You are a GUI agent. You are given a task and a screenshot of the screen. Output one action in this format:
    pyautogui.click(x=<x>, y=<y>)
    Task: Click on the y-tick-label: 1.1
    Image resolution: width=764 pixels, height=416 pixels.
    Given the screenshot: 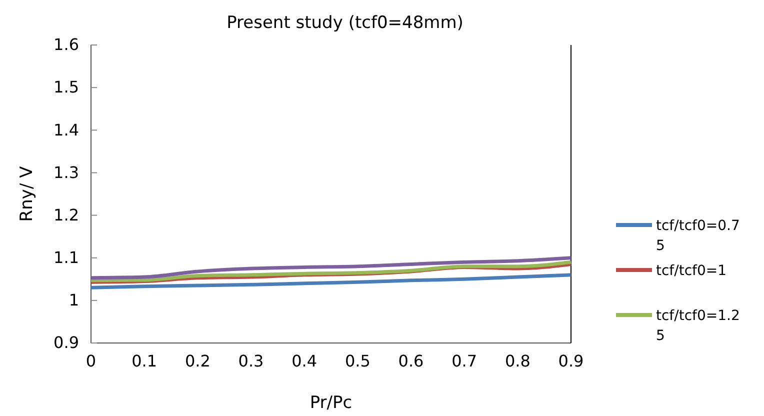 What is the action you would take?
    pyautogui.click(x=66, y=257)
    